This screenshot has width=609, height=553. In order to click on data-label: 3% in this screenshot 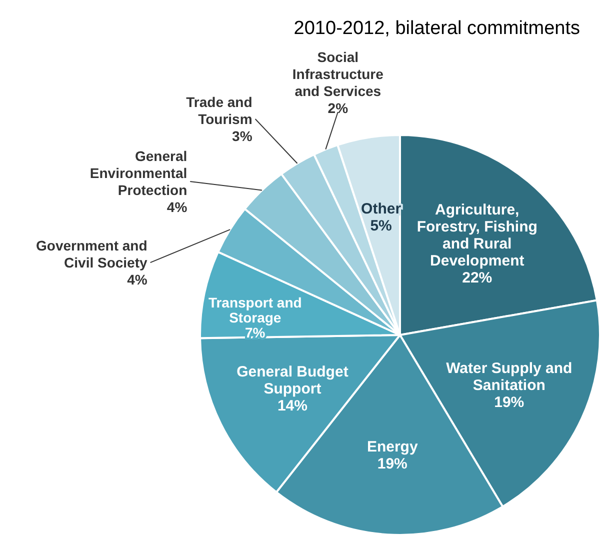, I will do `click(242, 136)`.